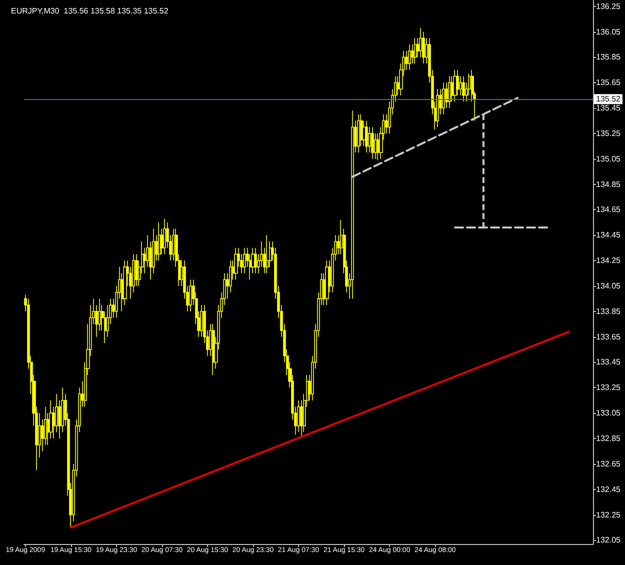 The height and width of the screenshot is (565, 625). I want to click on y-tick-label: 132.85, so click(609, 439).